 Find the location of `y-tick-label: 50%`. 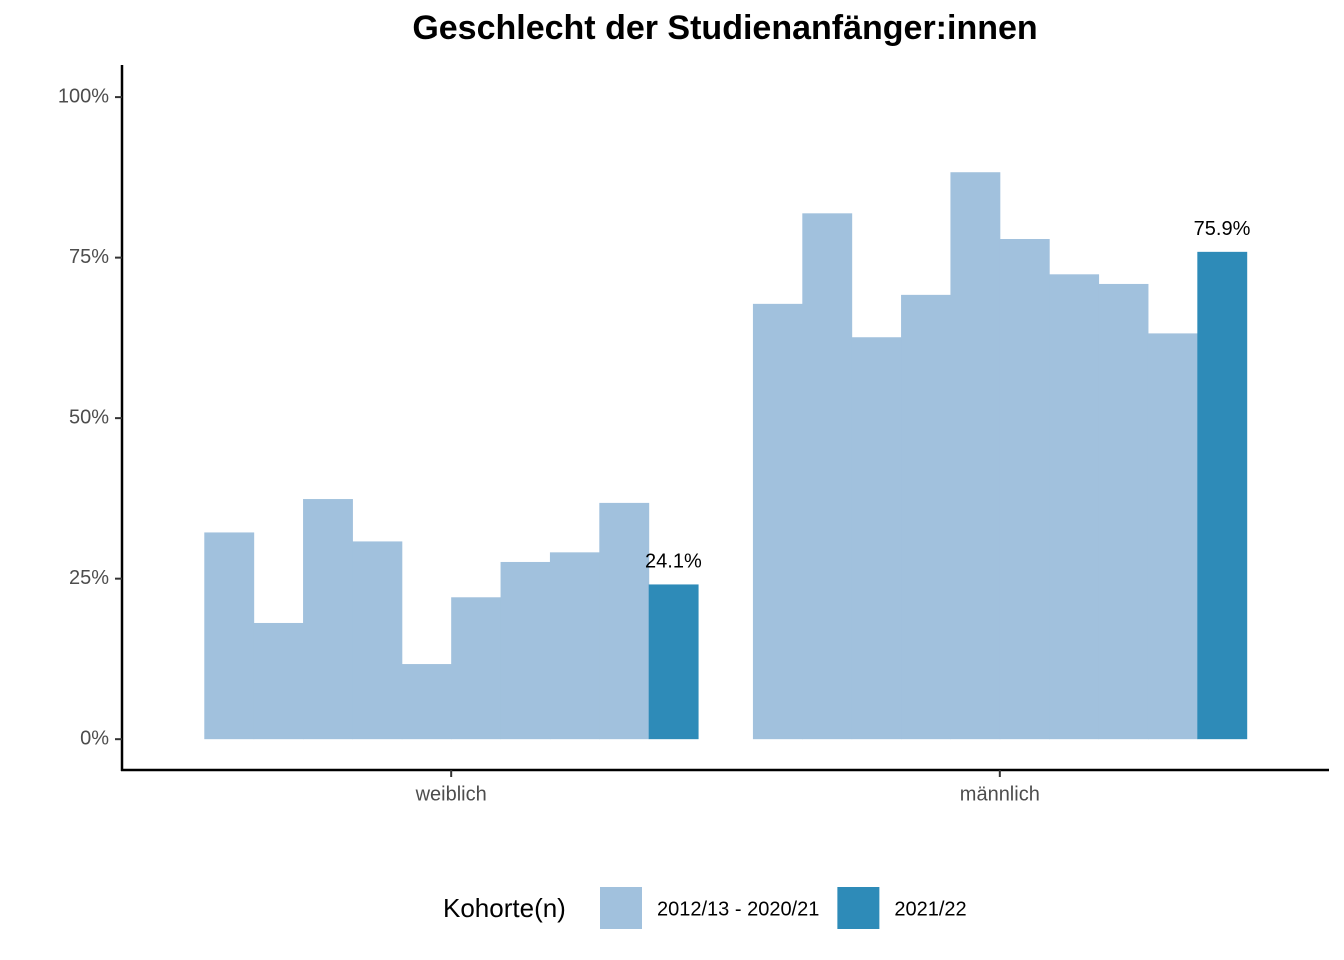

y-tick-label: 50% is located at coordinates (89, 417).